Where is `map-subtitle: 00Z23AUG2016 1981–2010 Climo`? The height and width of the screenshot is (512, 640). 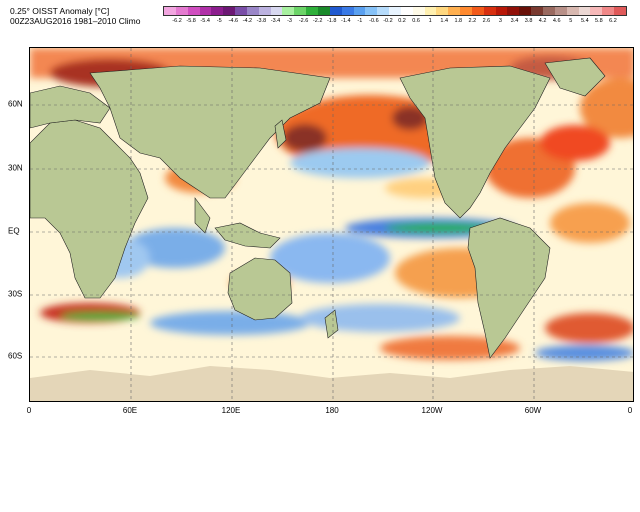
map-subtitle: 00Z23AUG2016 1981–2010 Climo is located at coordinates (75, 21).